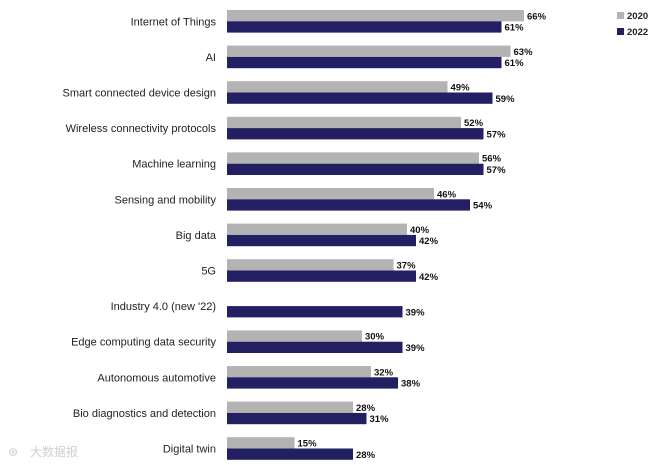 The image size is (666, 465). What do you see at coordinates (308, 444) in the screenshot?
I see `data-label-2020: 15%` at bounding box center [308, 444].